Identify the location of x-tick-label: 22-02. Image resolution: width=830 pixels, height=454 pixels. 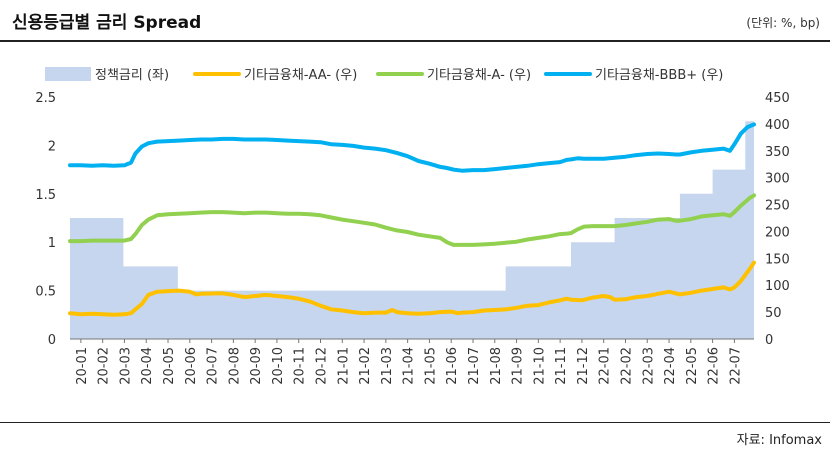
(626, 366).